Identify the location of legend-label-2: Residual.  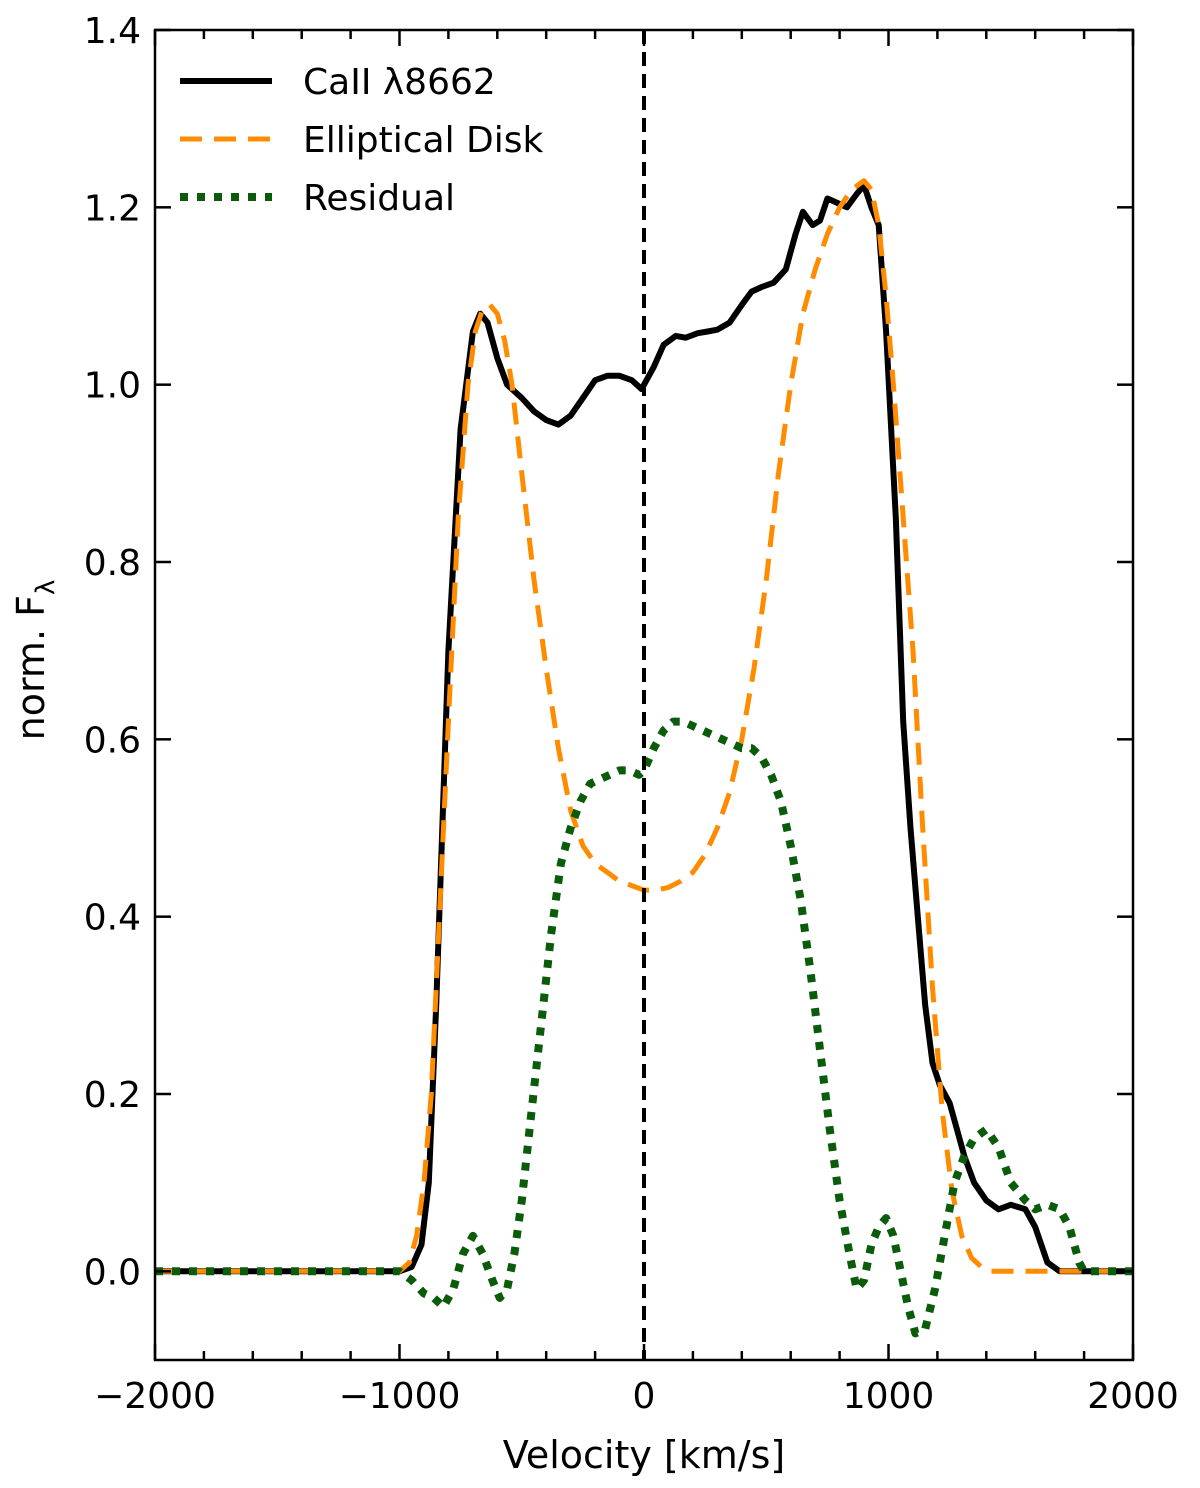
(379, 198).